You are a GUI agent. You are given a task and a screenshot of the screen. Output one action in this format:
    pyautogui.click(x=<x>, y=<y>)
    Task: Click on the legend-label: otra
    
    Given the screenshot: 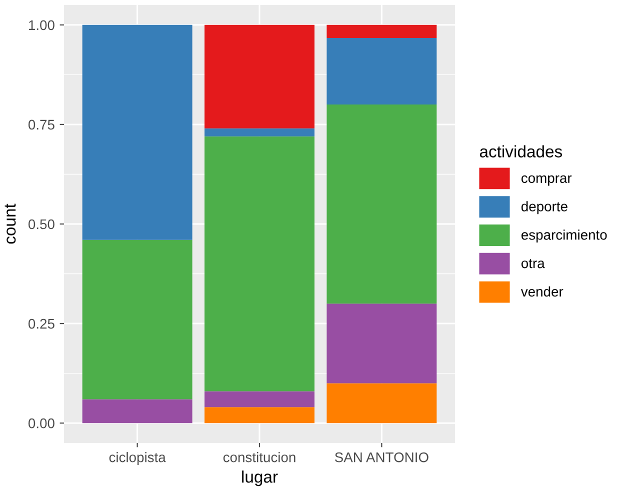 What is the action you would take?
    pyautogui.click(x=533, y=263)
    